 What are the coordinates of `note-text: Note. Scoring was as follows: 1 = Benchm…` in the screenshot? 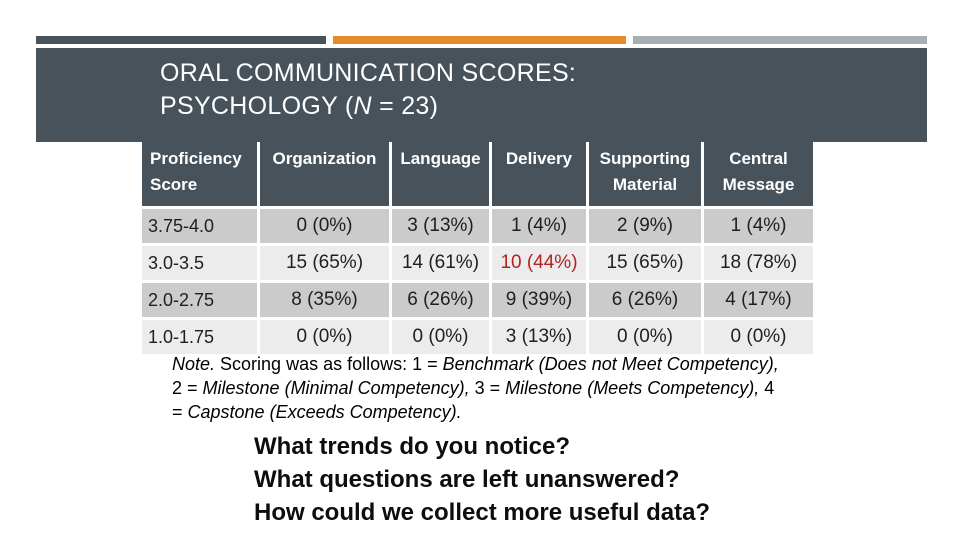 It's located at (517, 388).